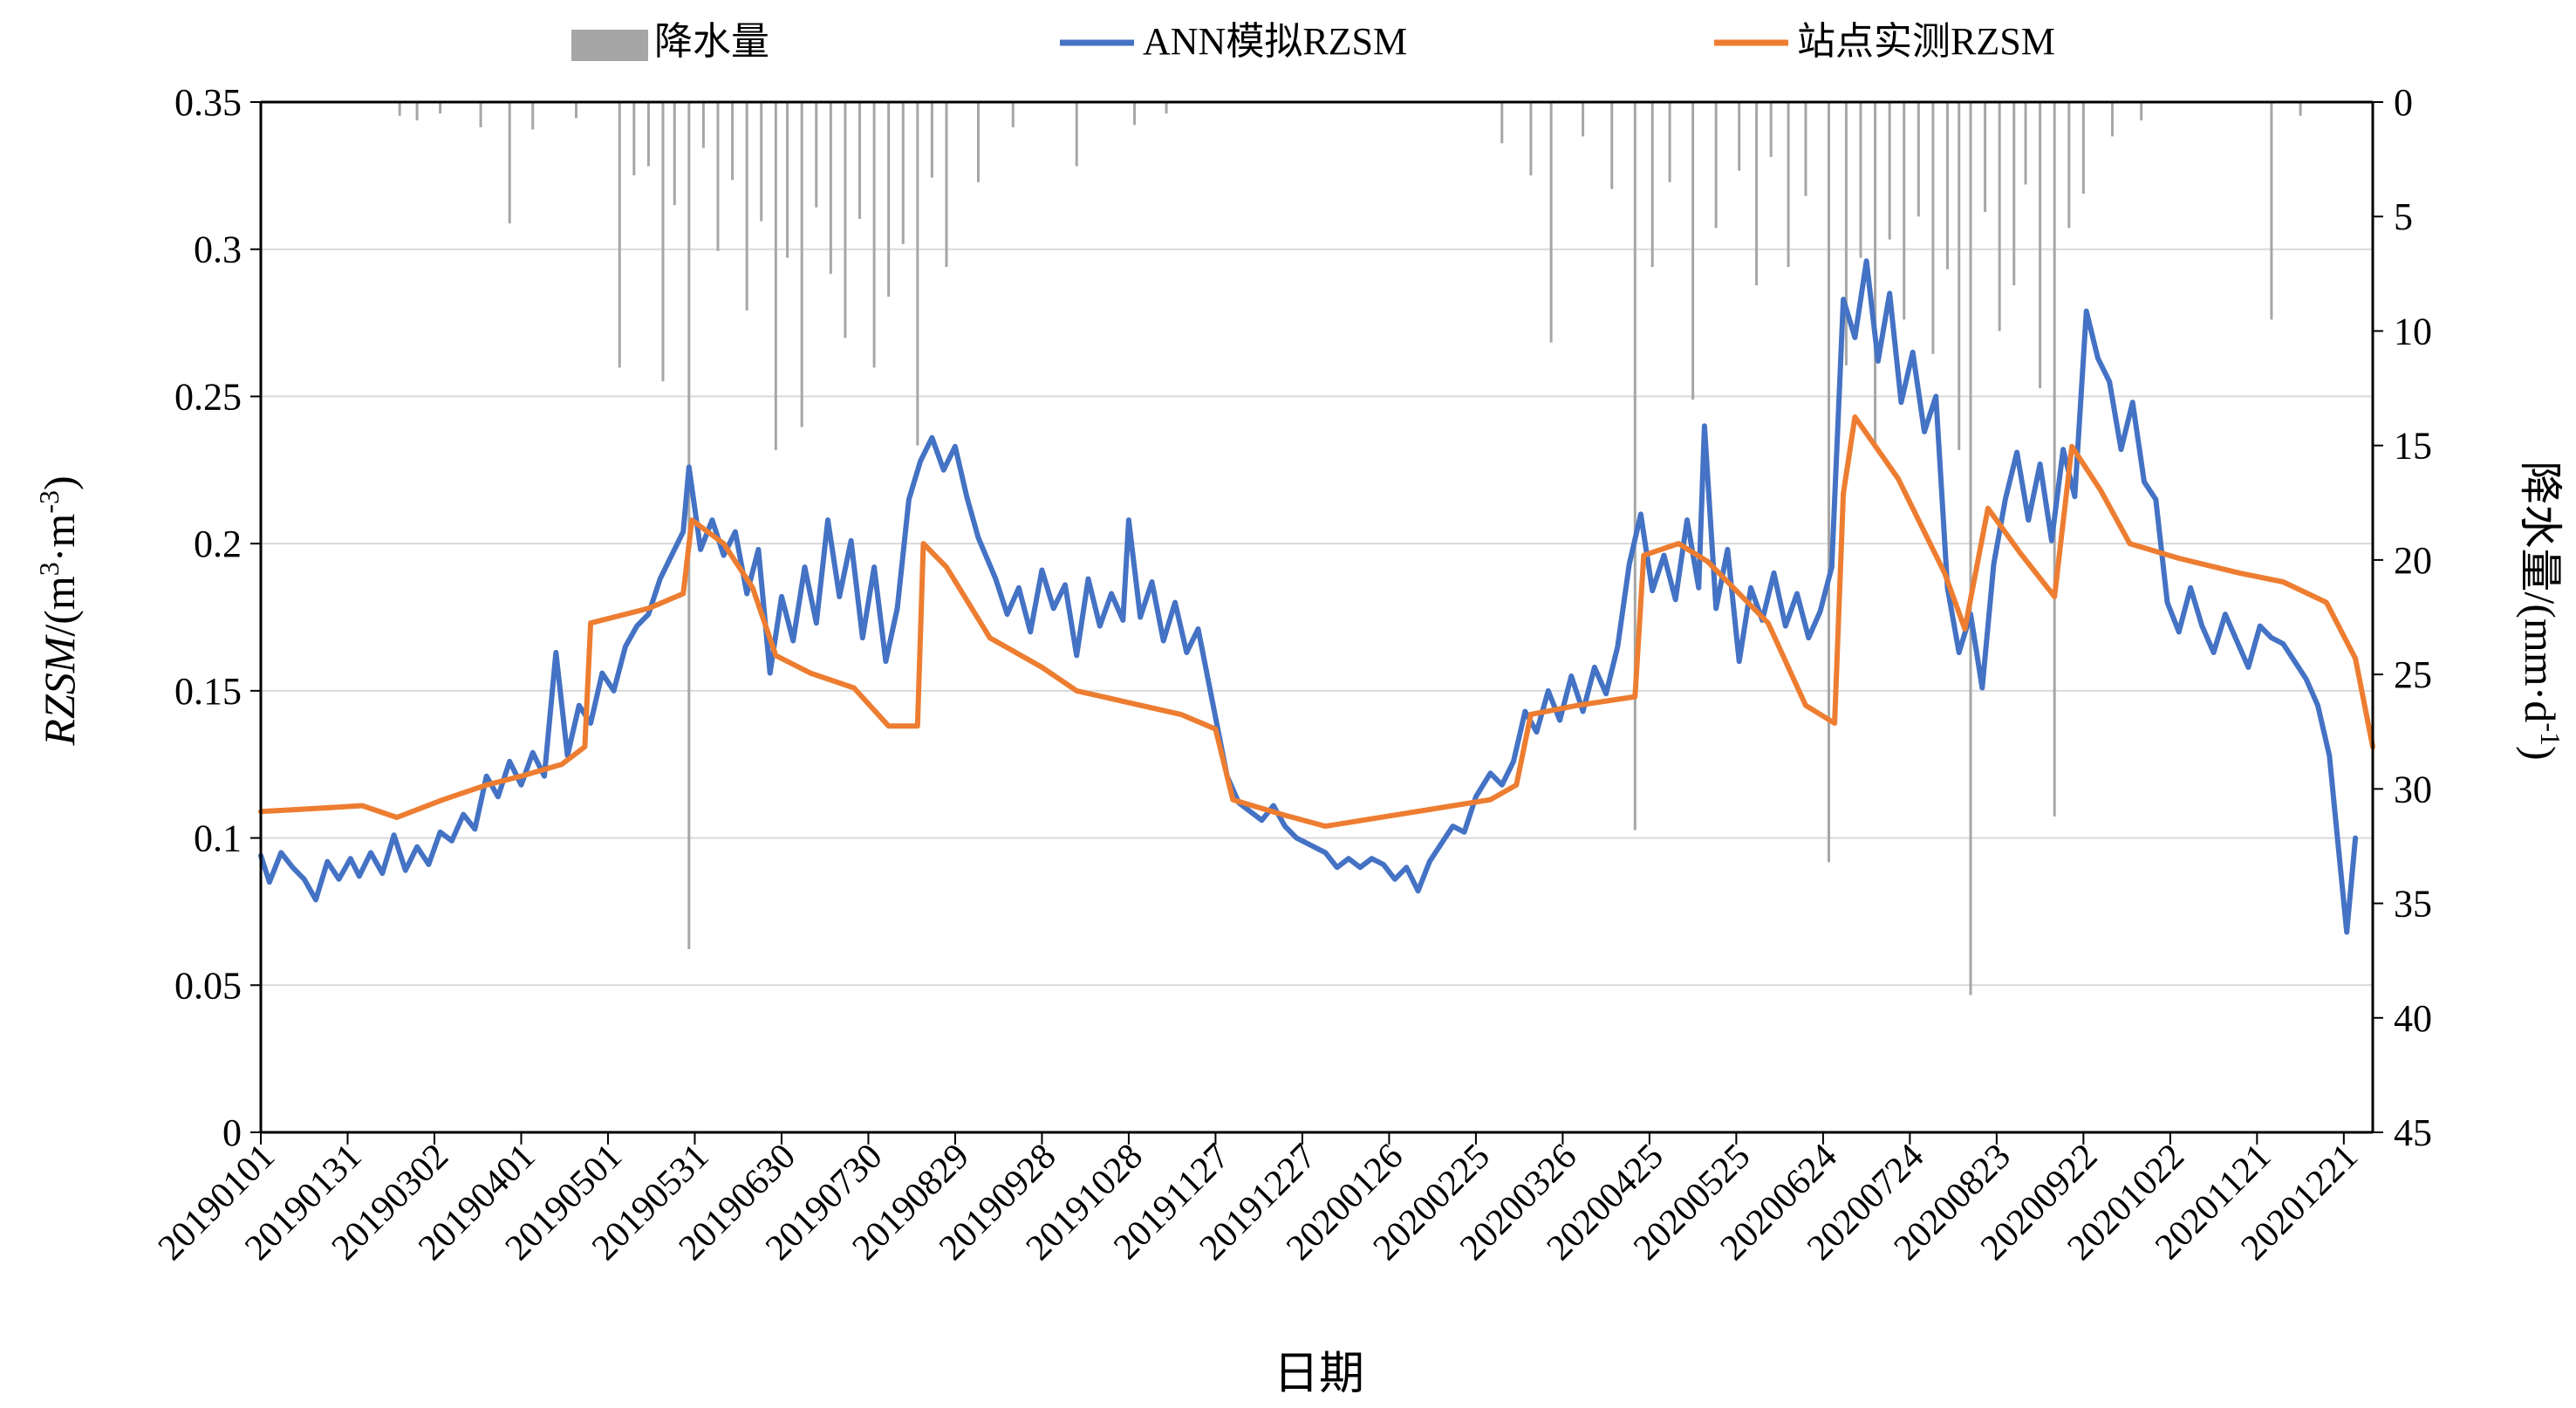 This screenshot has width=2576, height=1408. What do you see at coordinates (2413, 1018) in the screenshot?
I see `y-right-tick-label-8: 40` at bounding box center [2413, 1018].